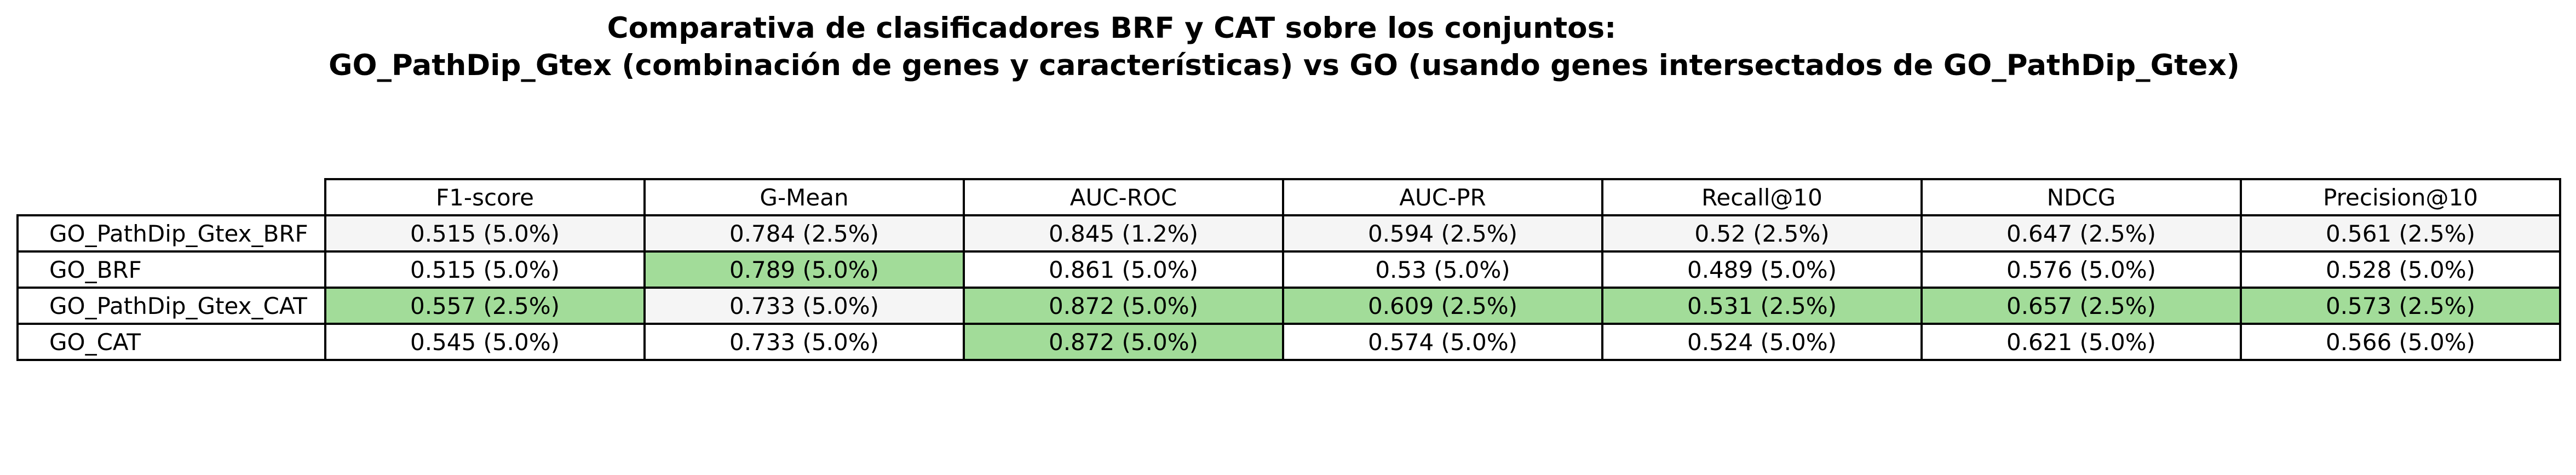  I want to click on column-header-precision-at-10: Precision@10, so click(2401, 197).